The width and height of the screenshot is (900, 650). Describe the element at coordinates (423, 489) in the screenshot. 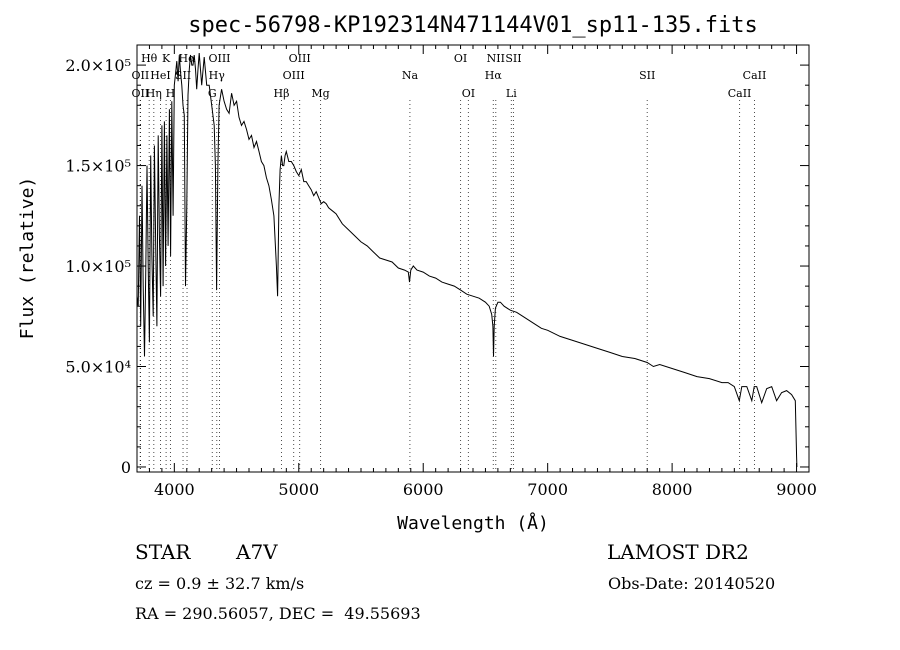

I see `x-tick-label: 6000` at that location.